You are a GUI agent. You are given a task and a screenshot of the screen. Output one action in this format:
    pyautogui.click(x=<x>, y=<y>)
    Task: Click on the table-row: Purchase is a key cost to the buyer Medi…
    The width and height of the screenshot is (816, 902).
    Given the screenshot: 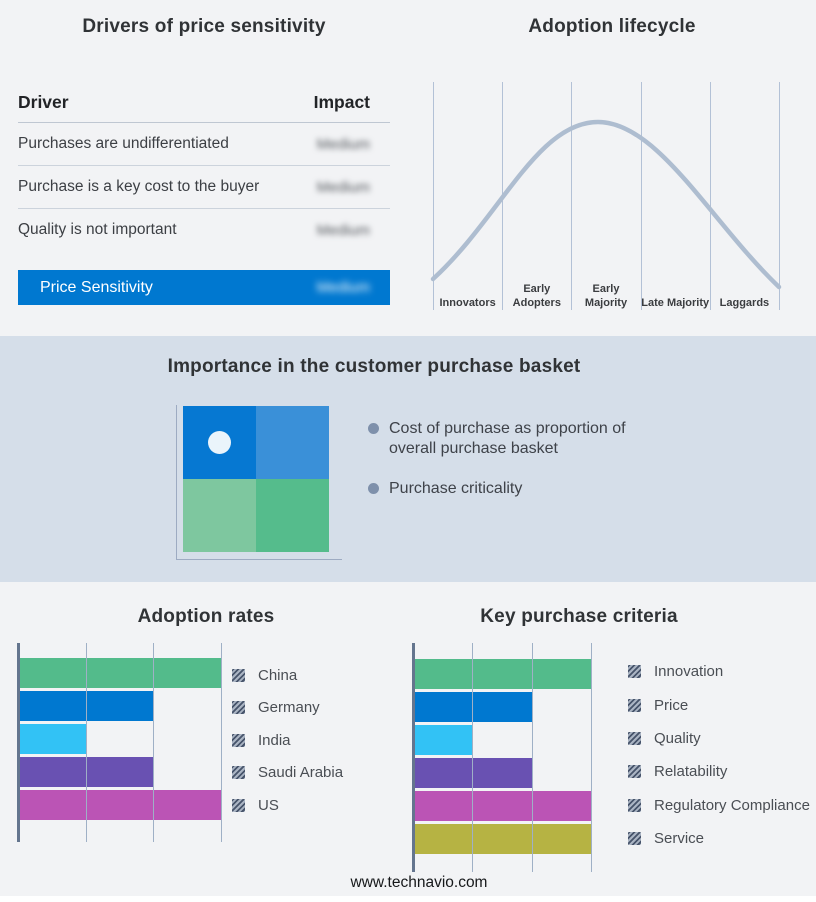 What is the action you would take?
    pyautogui.click(x=204, y=187)
    